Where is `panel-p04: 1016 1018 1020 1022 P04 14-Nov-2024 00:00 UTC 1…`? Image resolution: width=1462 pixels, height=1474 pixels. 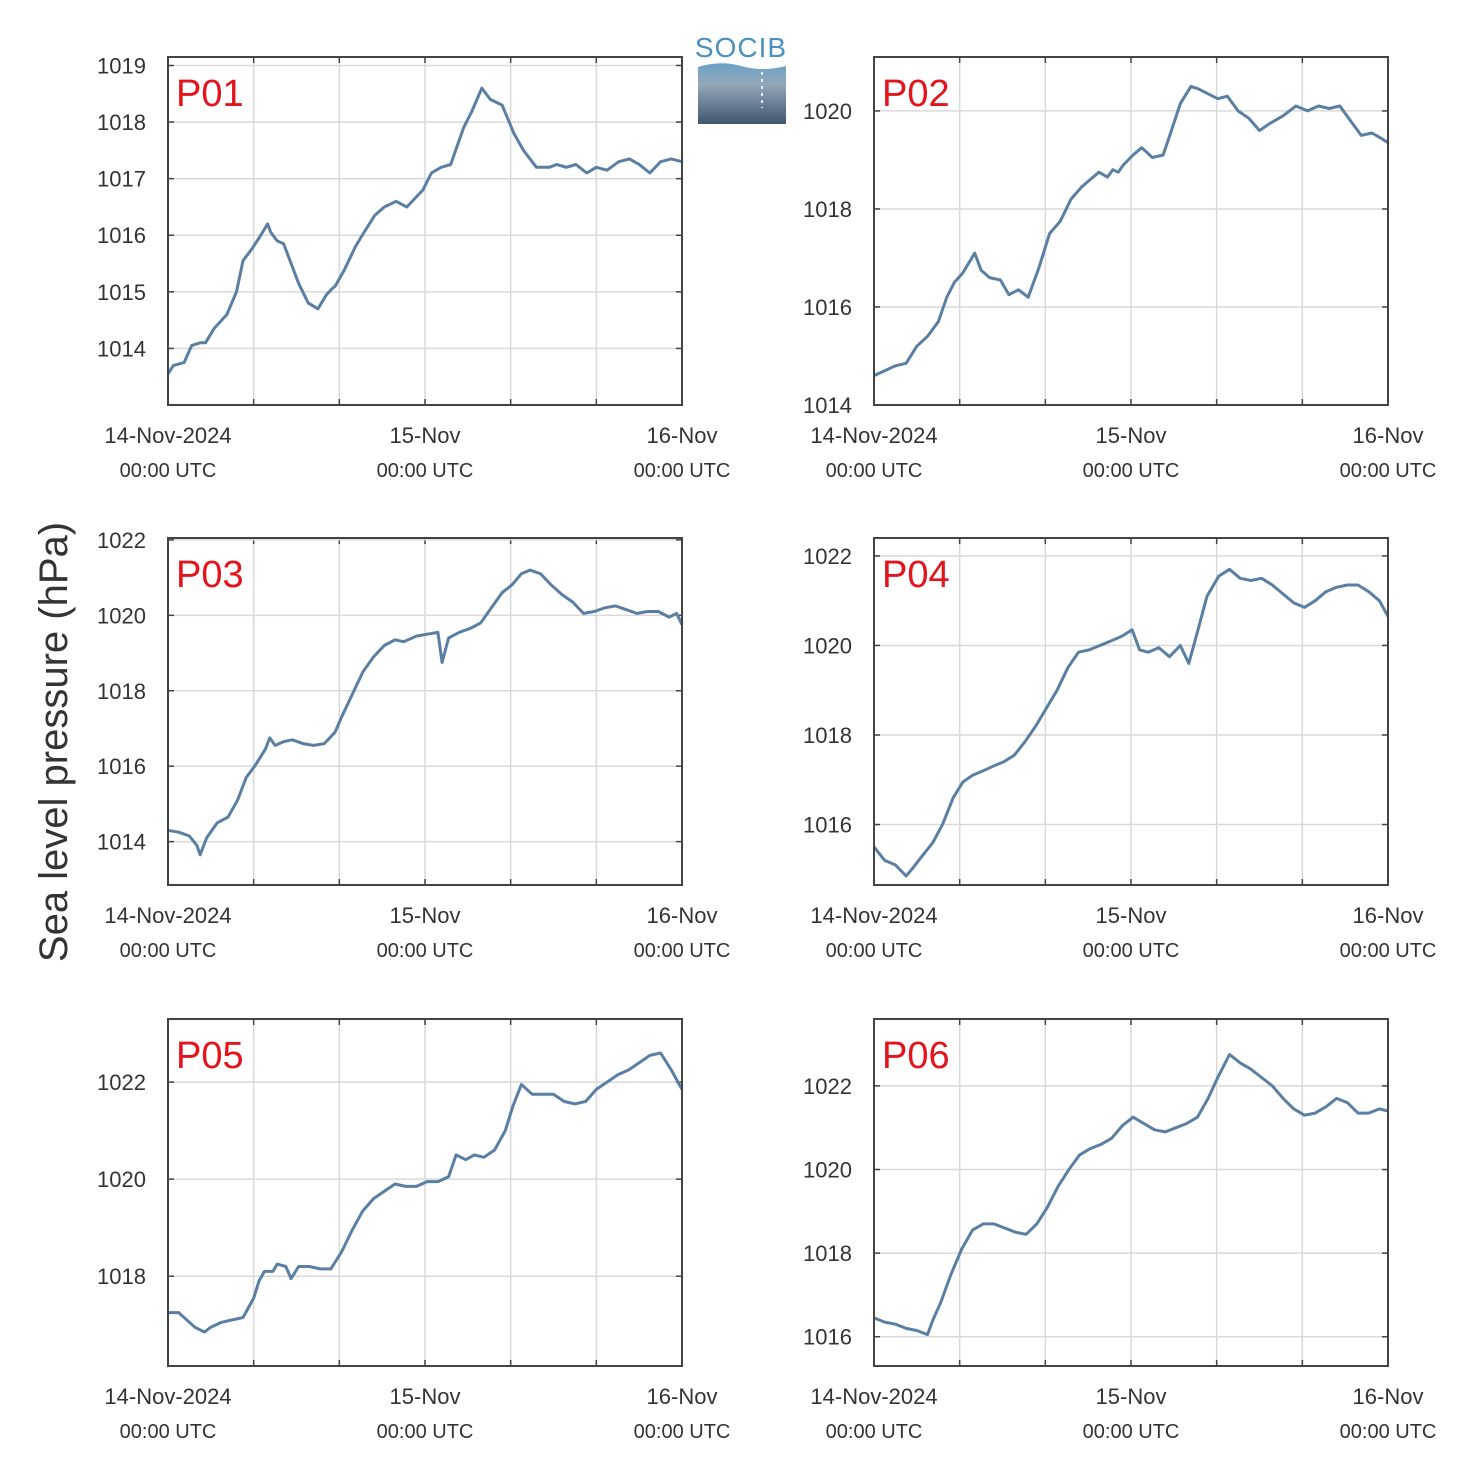 panel-p04: 1016 1018 1020 1022 P04 14-Nov-2024 00:00 UTC 1… is located at coordinates (1120, 749).